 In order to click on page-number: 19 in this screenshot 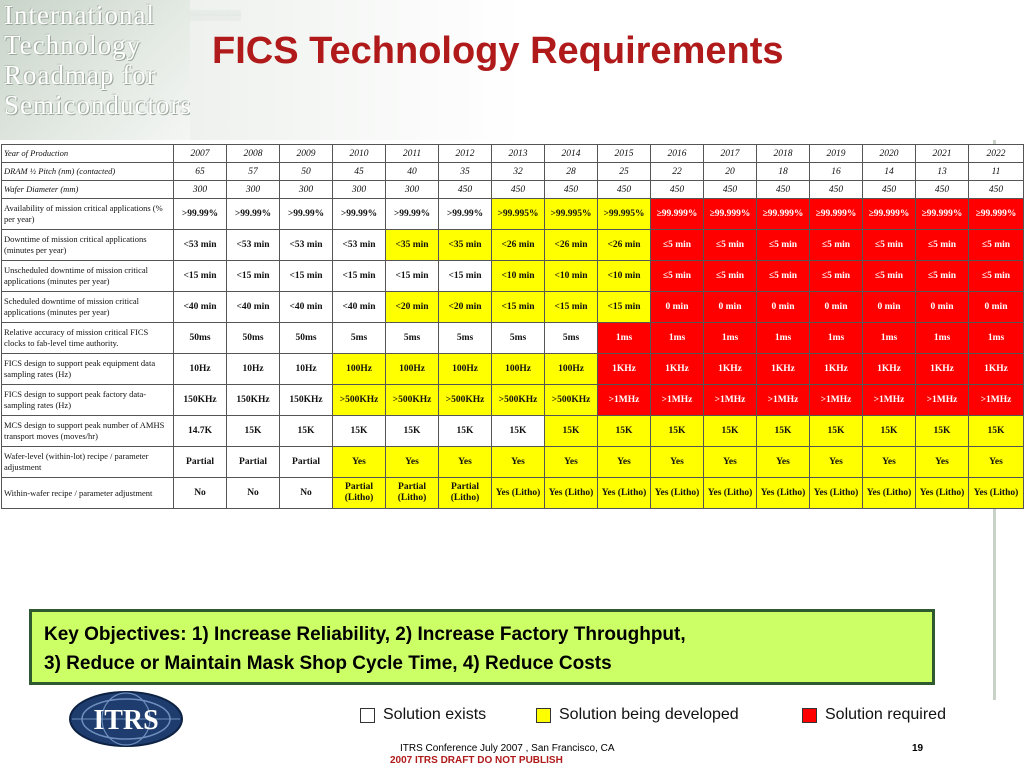, I will do `click(918, 748)`.